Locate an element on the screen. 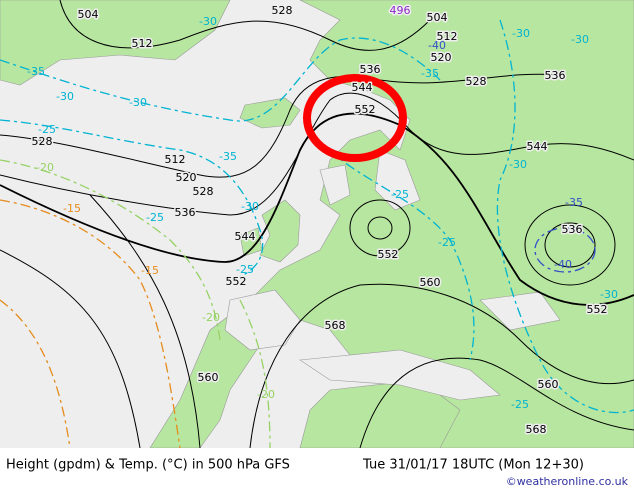  highlight-circle is located at coordinates (355, 118).